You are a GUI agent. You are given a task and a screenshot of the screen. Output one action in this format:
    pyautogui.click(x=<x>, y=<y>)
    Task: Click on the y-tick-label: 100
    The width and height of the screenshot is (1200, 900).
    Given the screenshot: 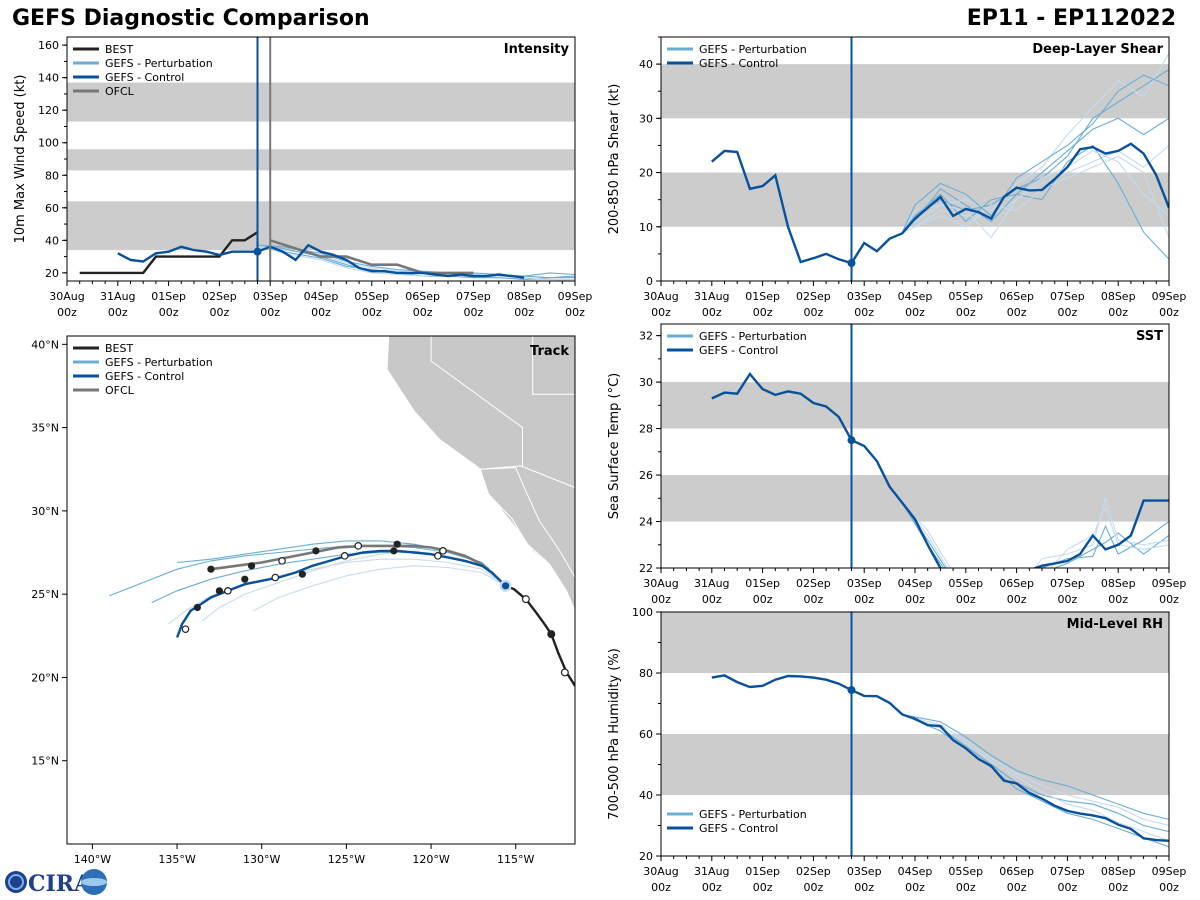 What is the action you would take?
    pyautogui.click(x=642, y=612)
    